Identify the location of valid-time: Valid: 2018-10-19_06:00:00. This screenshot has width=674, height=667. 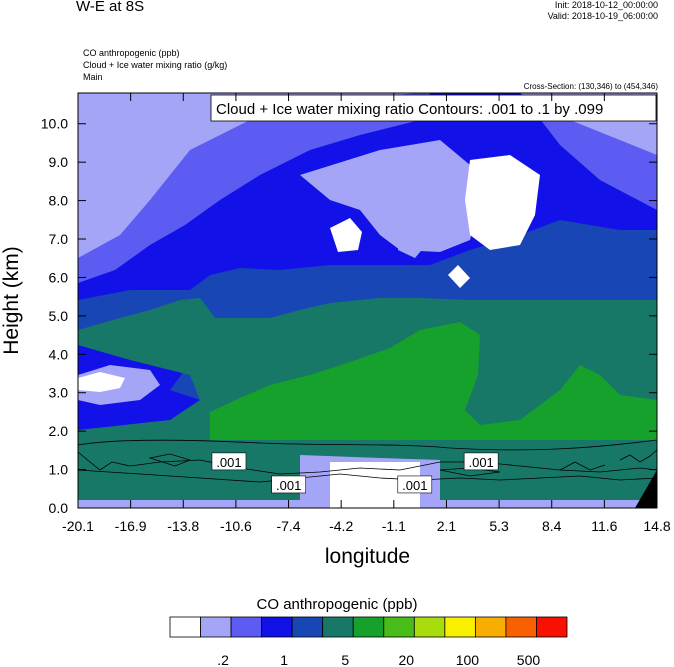
(602, 16).